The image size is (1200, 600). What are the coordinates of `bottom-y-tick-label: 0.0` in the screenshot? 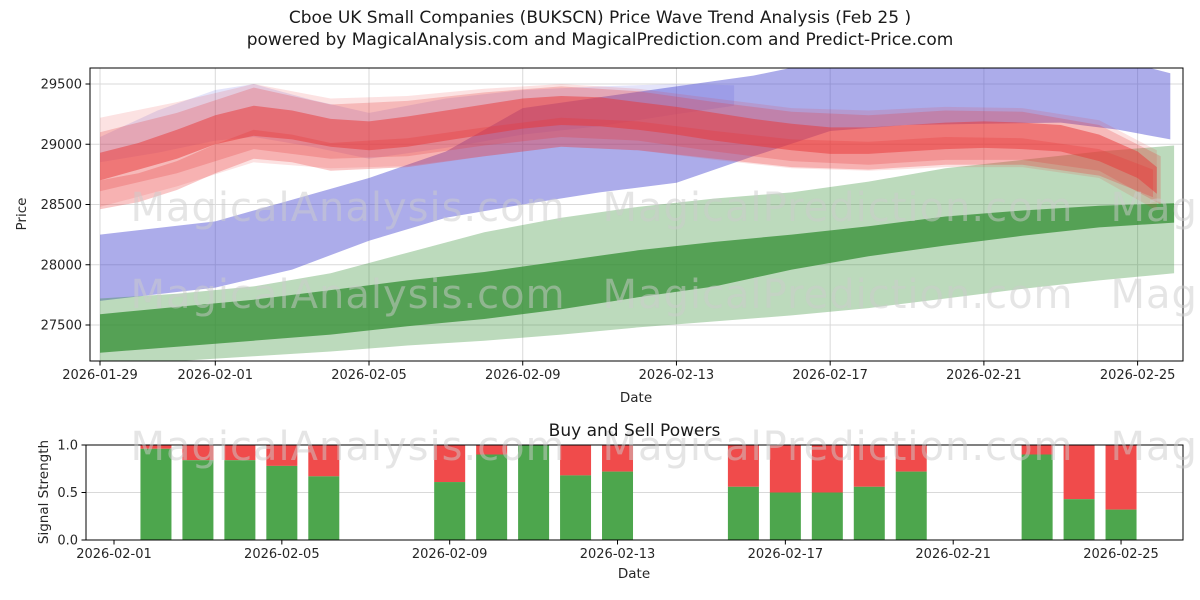 It's located at (67, 541).